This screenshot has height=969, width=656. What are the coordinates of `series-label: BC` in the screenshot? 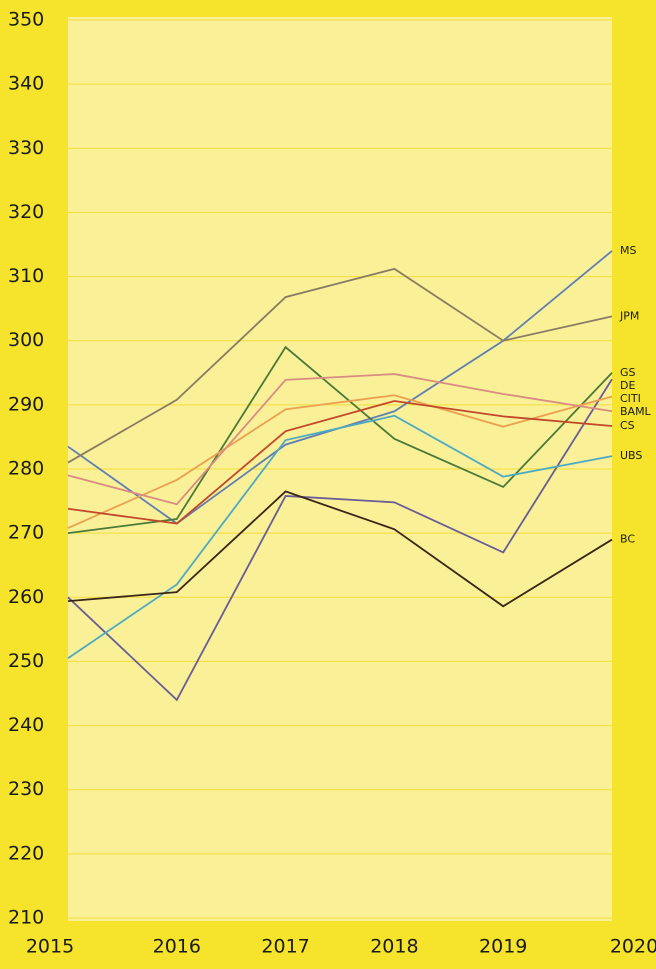 It's located at (627, 539).